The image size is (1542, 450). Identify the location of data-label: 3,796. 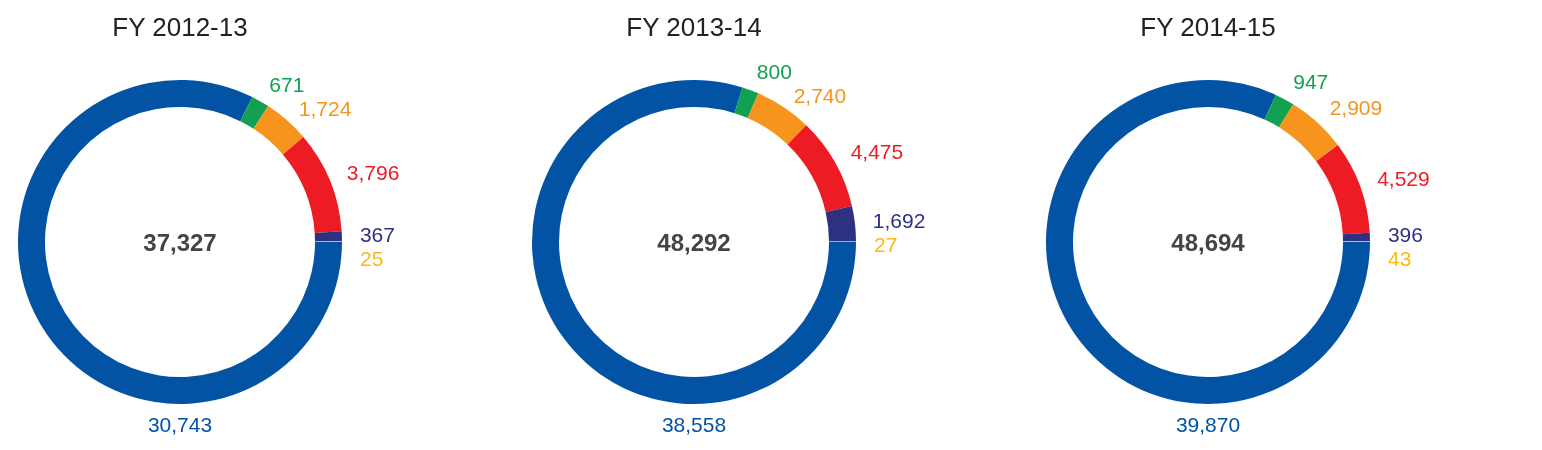
(373, 173).